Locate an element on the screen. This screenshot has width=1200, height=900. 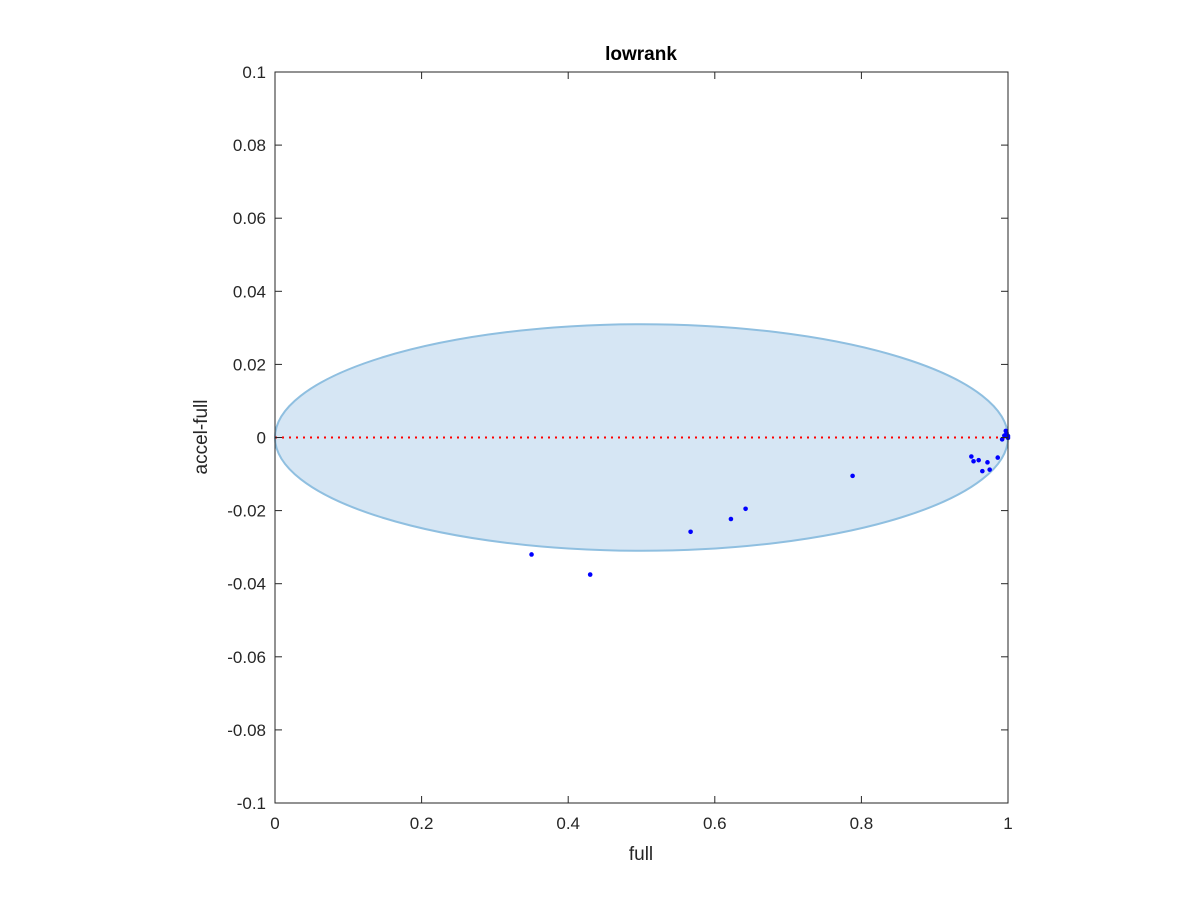
y-tick-label: 0 is located at coordinates (261, 438).